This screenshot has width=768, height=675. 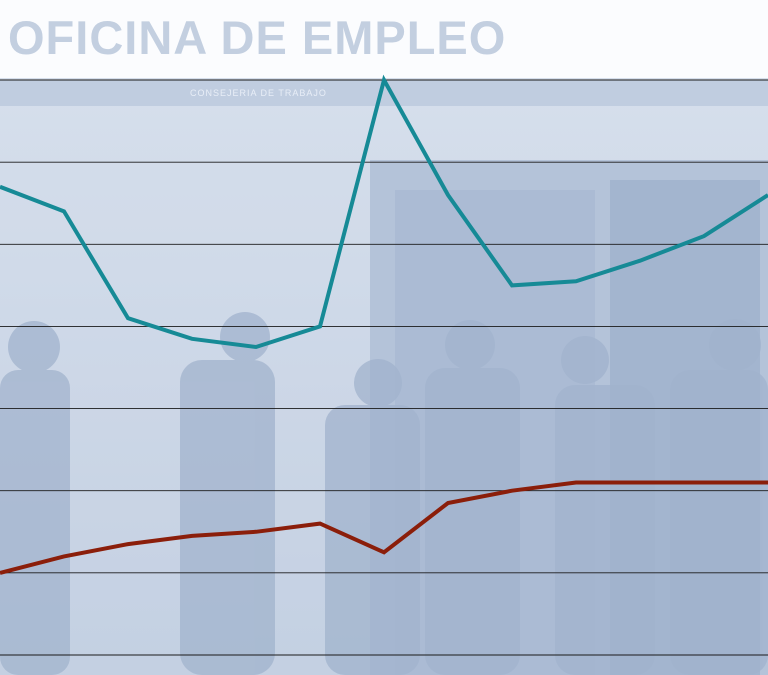 What do you see at coordinates (258, 93) in the screenshot?
I see `sub-sign-text: CONSEJERIA DE TRABAJO` at bounding box center [258, 93].